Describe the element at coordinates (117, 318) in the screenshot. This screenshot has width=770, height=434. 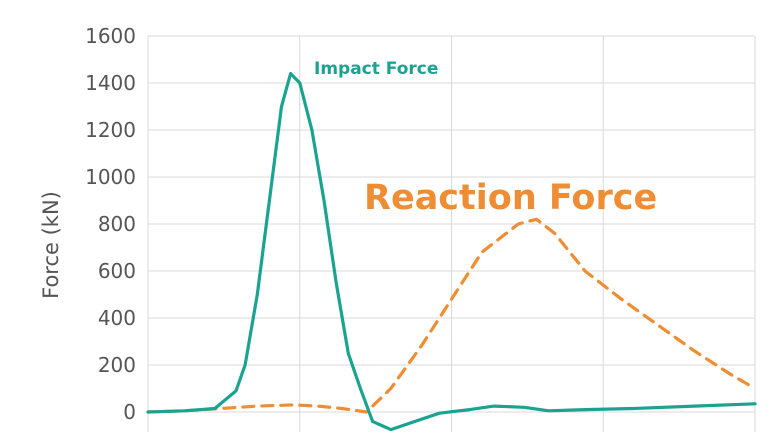
I see `y-tick-label: 400` at that location.